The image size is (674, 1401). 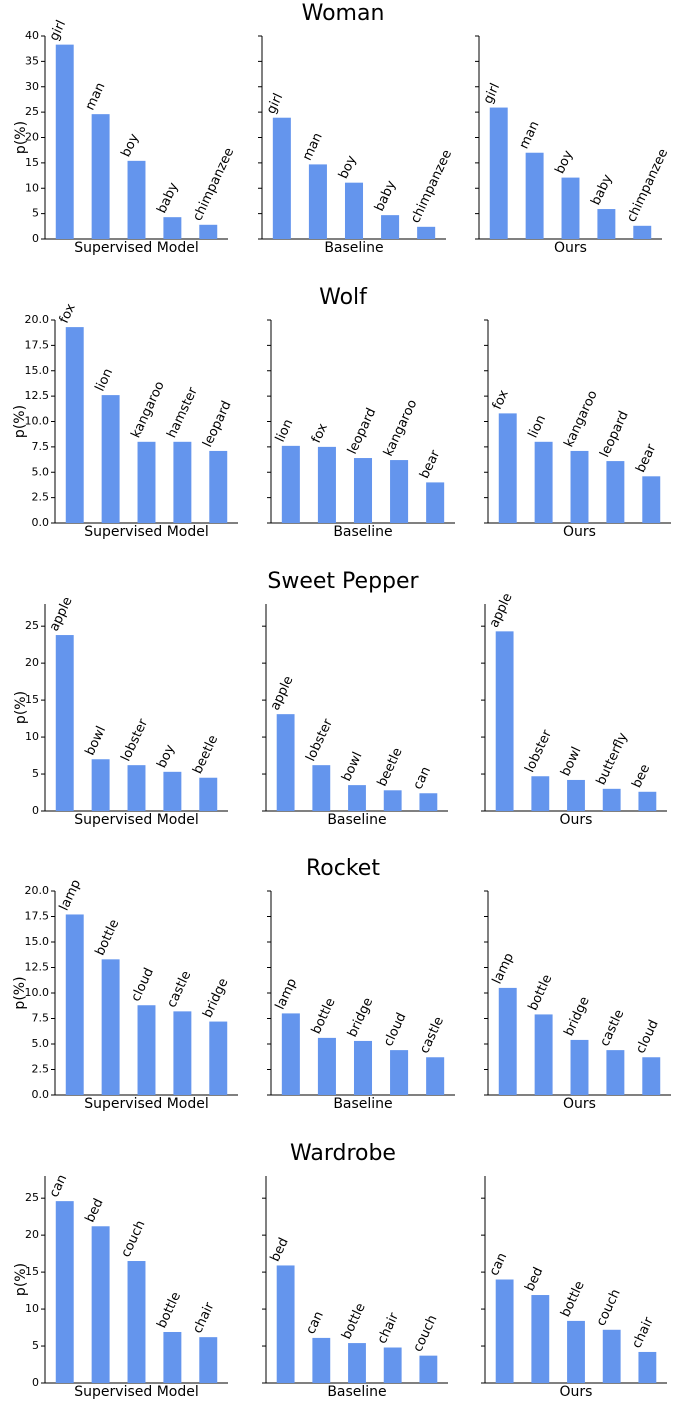 What do you see at coordinates (314, 1323) in the screenshot?
I see `bar-label: can` at bounding box center [314, 1323].